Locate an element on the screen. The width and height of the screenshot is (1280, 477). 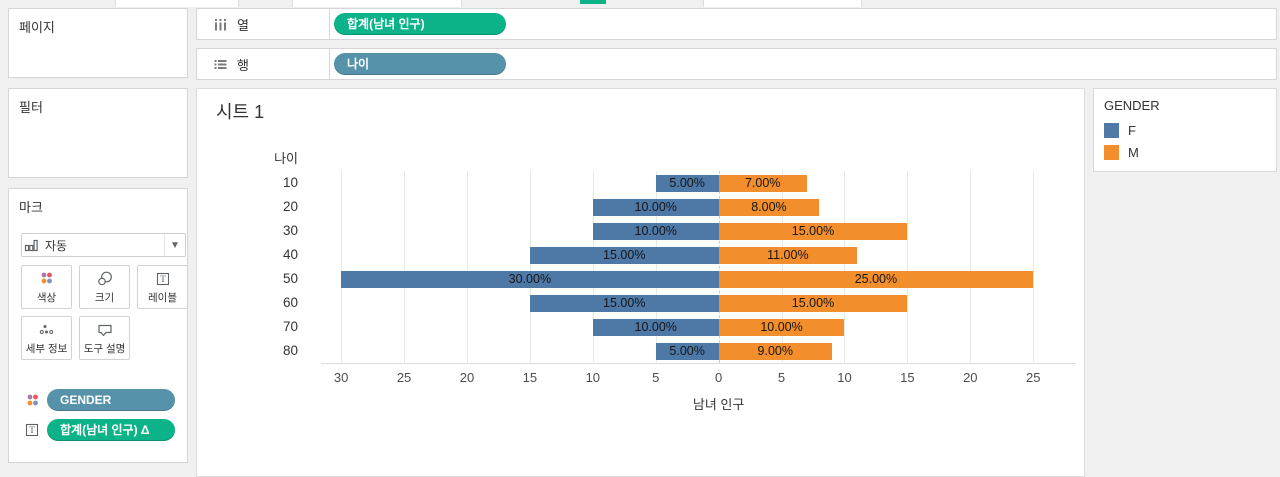
mark-type-dropdown: 자동 ▼ is located at coordinates (103, 245).